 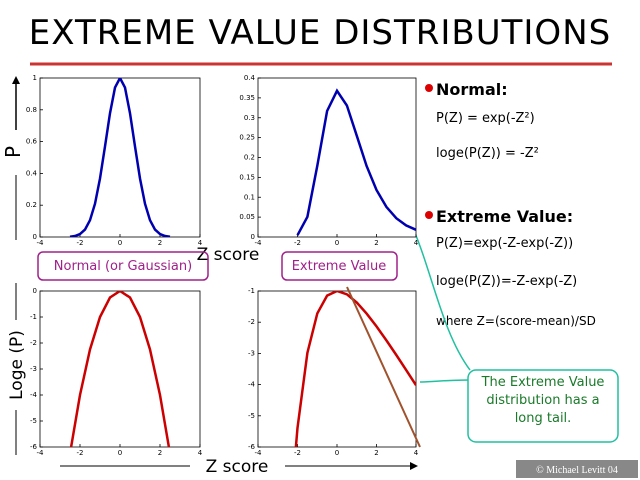 I want to click on equation: loge(P(Z))=-Z-exp(-Z), so click(x=506, y=281).